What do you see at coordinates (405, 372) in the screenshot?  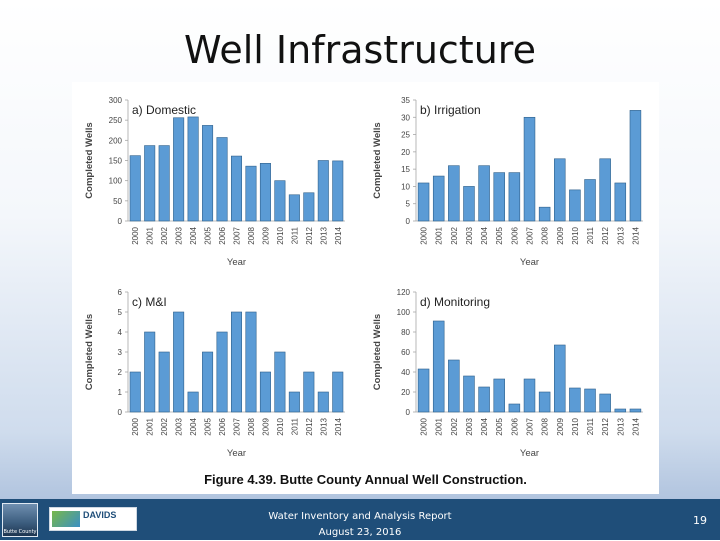 I see `y-tick-label: 40` at bounding box center [405, 372].